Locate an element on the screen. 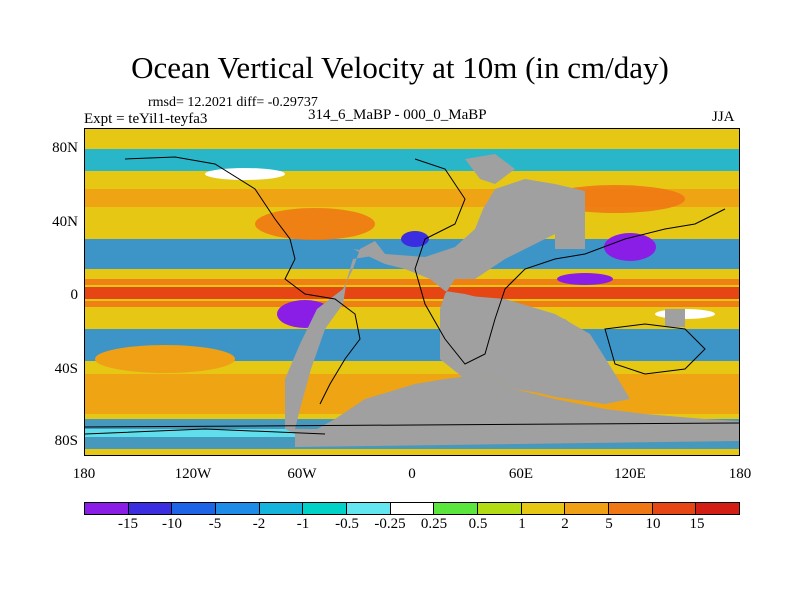  lon-label-180e: 180 is located at coordinates (740, 474).